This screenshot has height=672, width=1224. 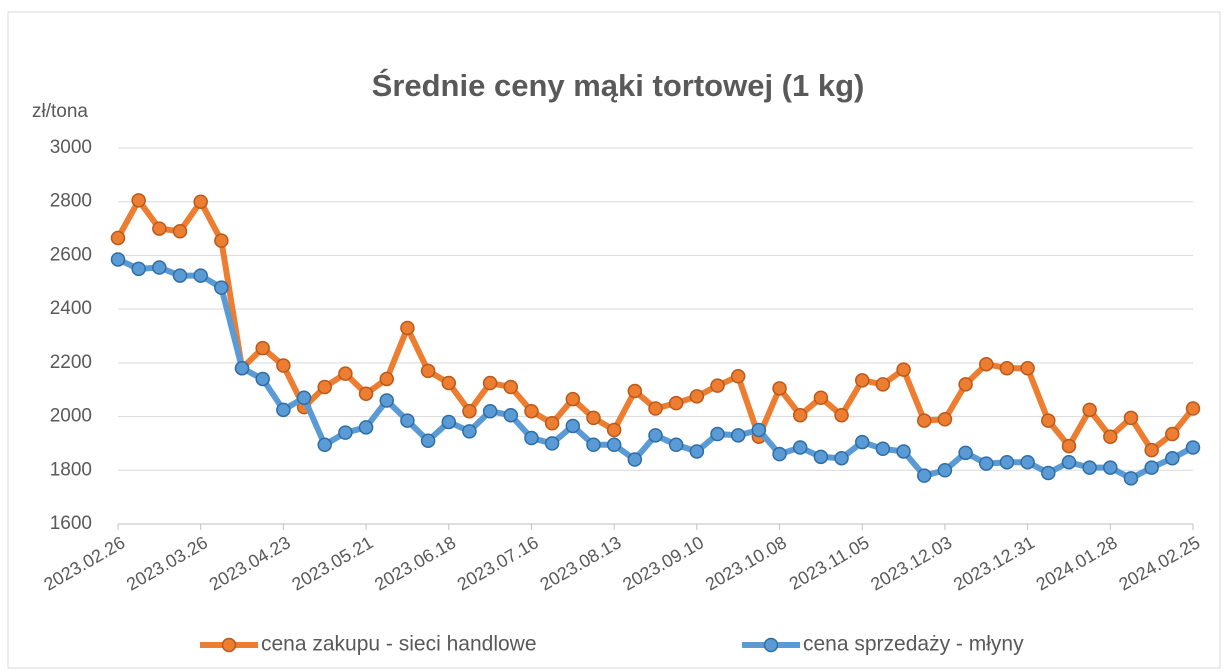 I want to click on y-tick-label: 1600, so click(x=71, y=523).